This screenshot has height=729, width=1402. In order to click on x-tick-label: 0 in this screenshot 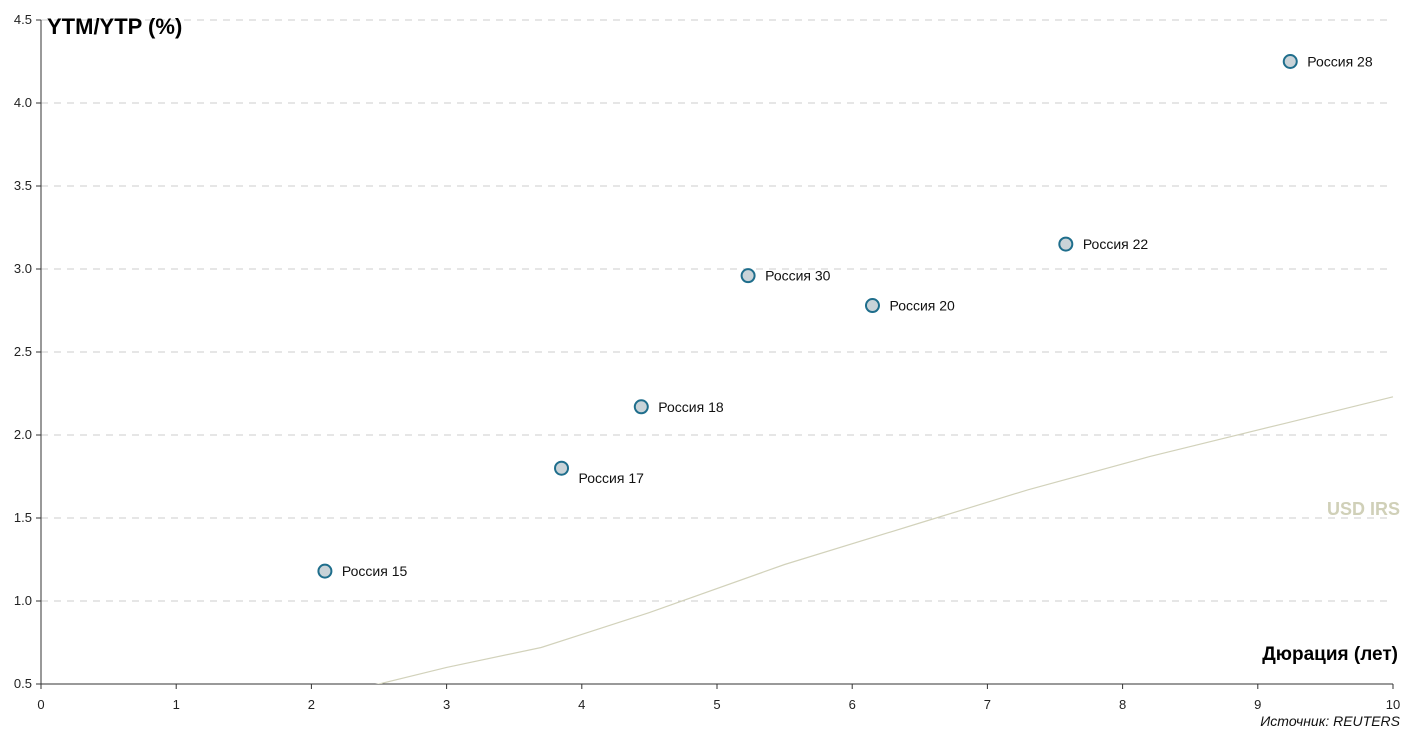, I will do `click(40, 704)`.